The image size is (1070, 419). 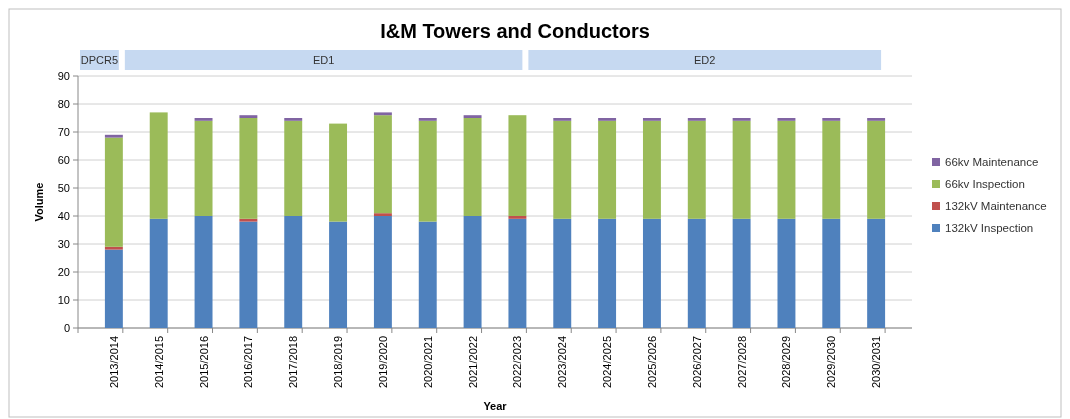 What do you see at coordinates (651, 362) in the screenshot?
I see `x-tick-label: 2025/2026` at bounding box center [651, 362].